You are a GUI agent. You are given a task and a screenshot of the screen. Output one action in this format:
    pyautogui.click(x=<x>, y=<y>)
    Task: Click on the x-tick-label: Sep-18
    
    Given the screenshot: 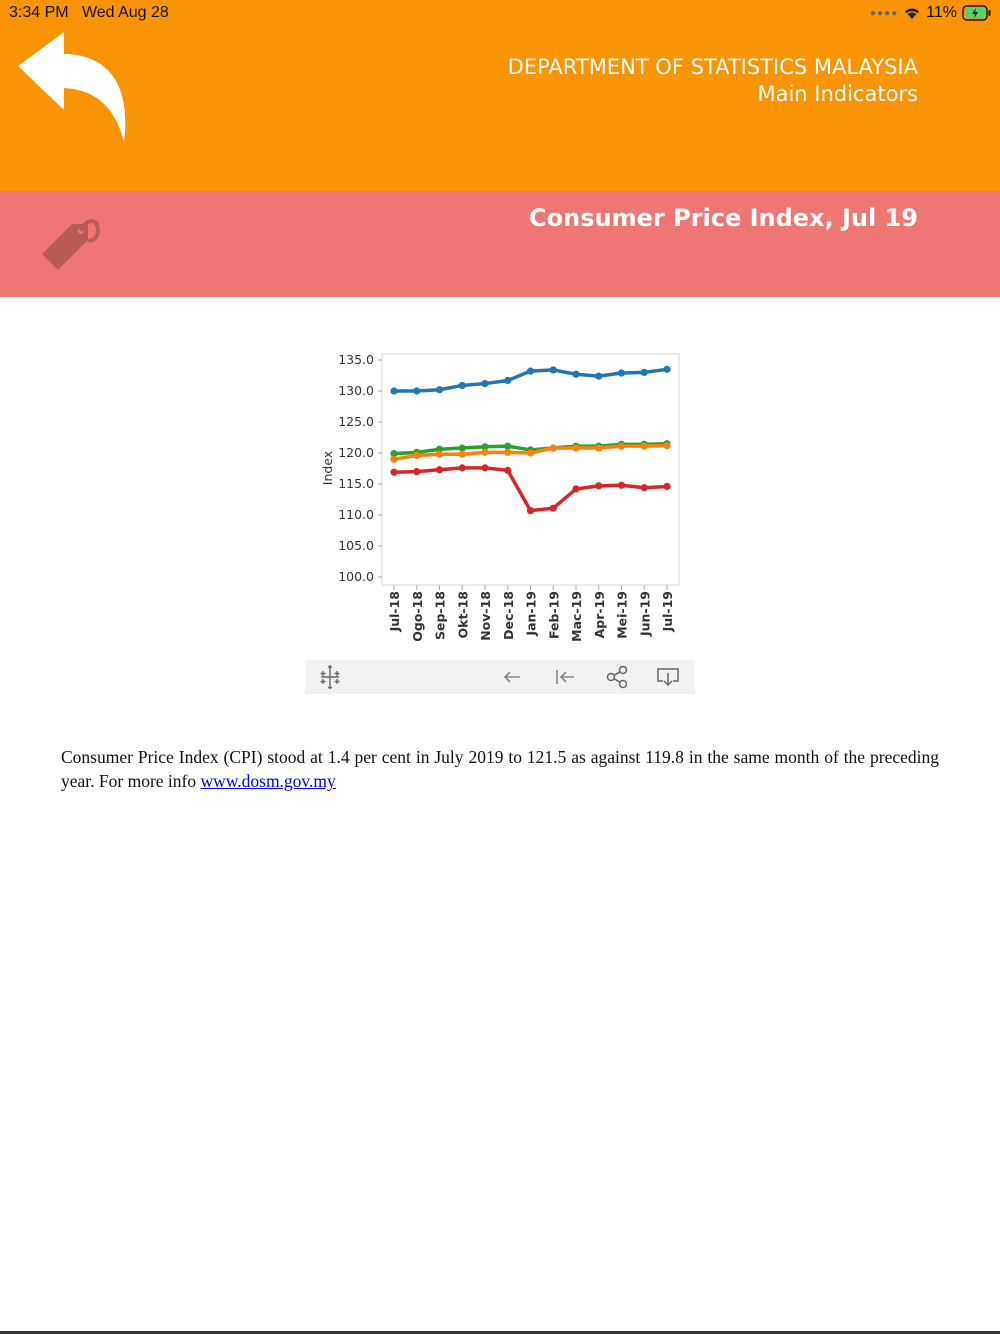 What is the action you would take?
    pyautogui.click(x=440, y=615)
    